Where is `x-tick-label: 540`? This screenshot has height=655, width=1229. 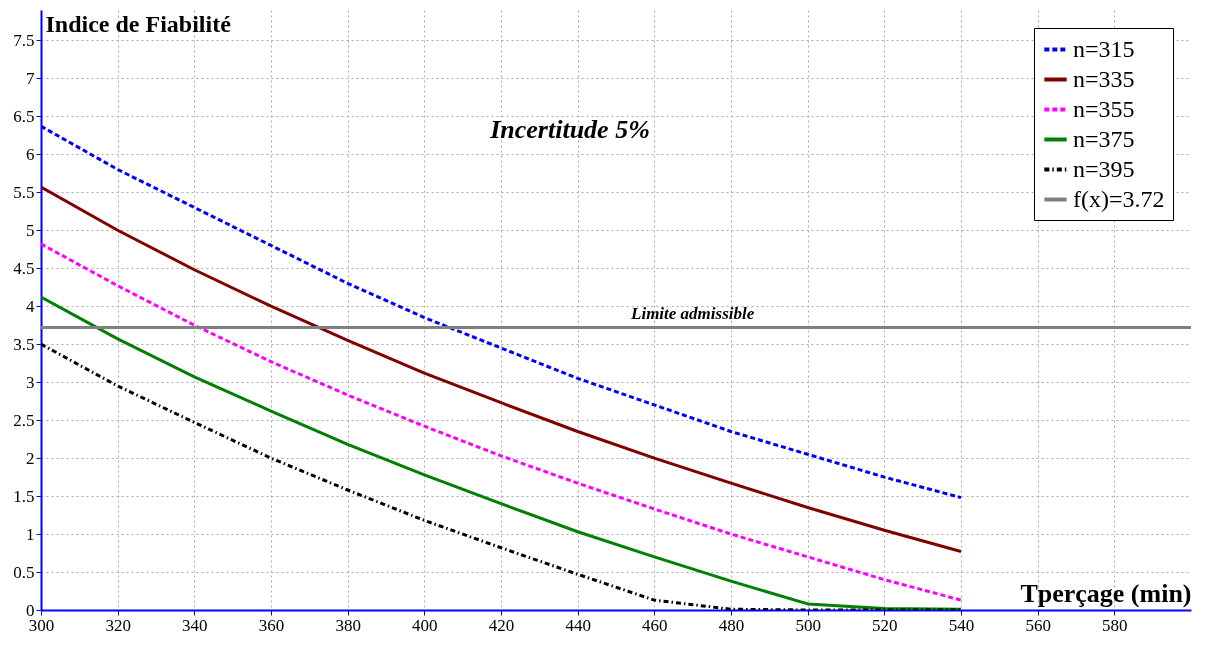
x-tick-label: 540 is located at coordinates (961, 625).